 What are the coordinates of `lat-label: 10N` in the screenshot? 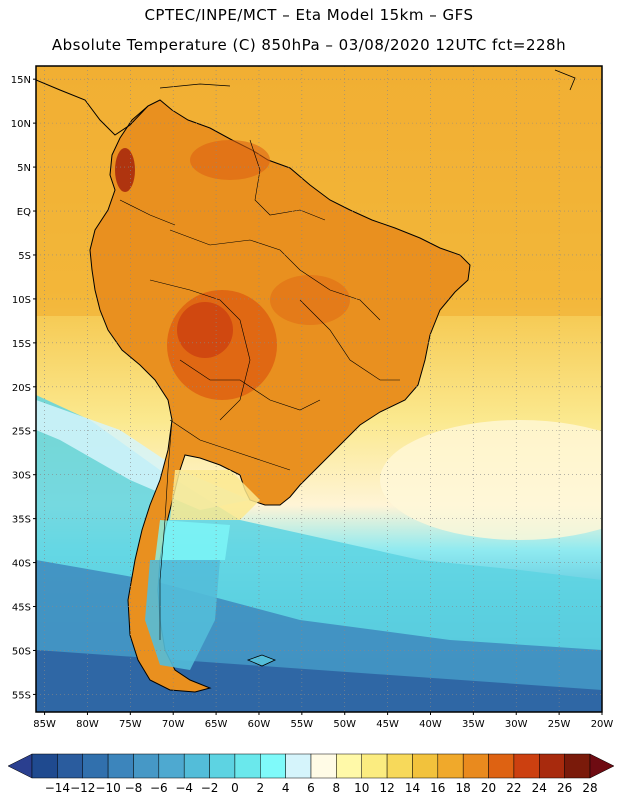 It's located at (21, 124).